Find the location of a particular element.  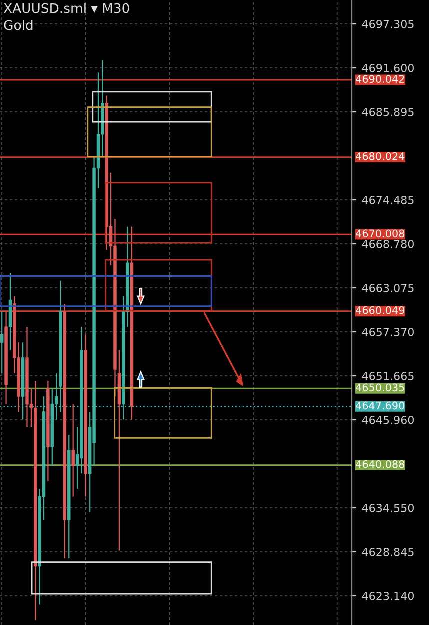

y-tick-label: 4634.550 is located at coordinates (388, 508).